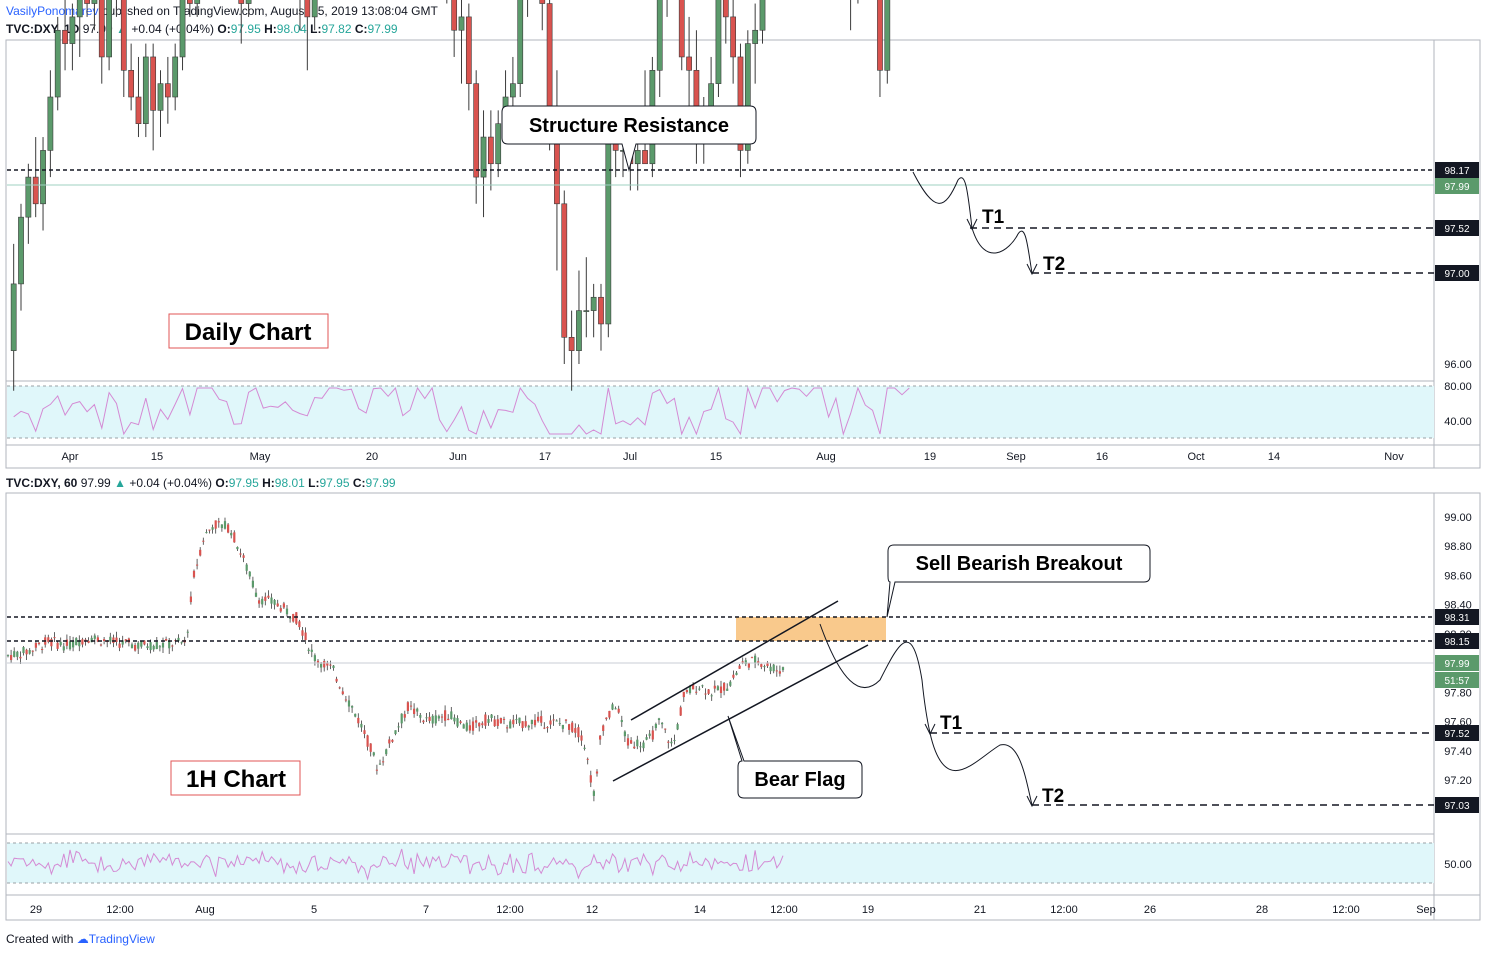 This screenshot has height=958, width=1487. What do you see at coordinates (1456, 734) in the screenshot?
I see `badge-hourly-t1-text: 97.52` at bounding box center [1456, 734].